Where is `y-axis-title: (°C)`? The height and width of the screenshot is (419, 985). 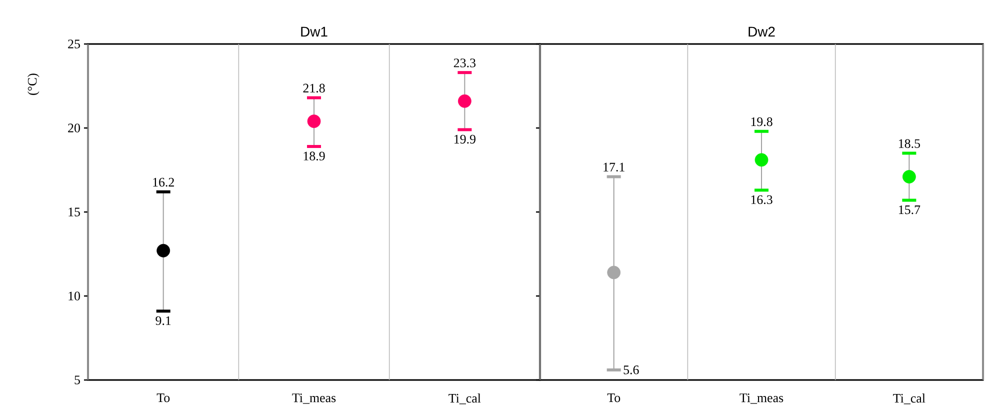 y-axis-title: (°C) is located at coordinates (34, 84).